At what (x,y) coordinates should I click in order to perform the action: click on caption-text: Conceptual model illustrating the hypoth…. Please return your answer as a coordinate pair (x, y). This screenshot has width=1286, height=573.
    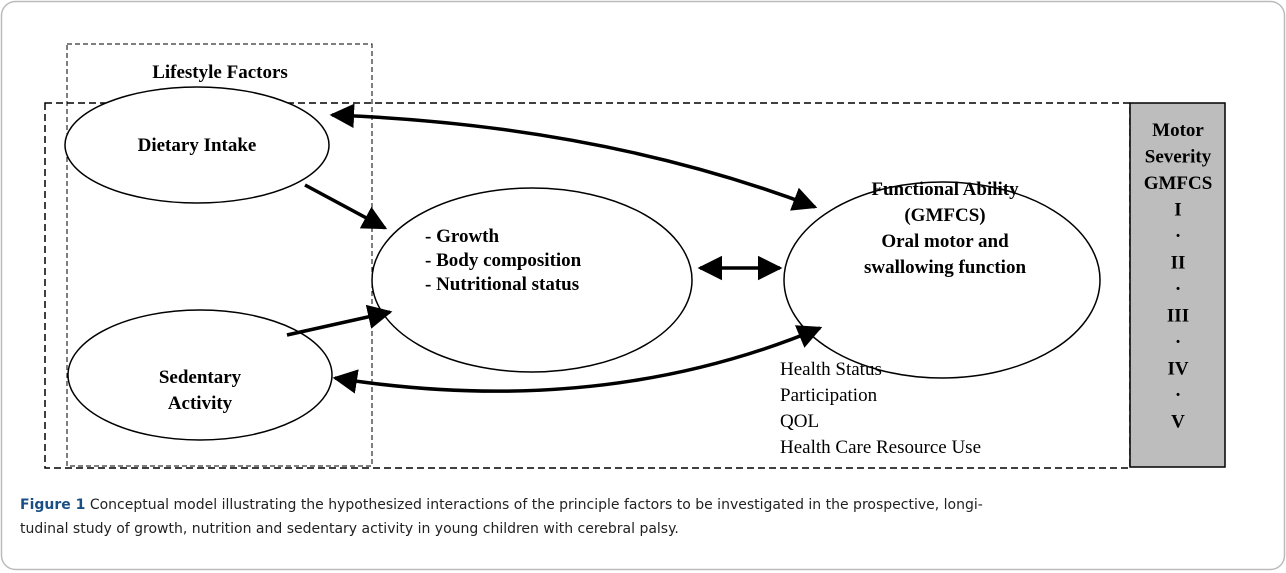
    Looking at the image, I should click on (536, 505).